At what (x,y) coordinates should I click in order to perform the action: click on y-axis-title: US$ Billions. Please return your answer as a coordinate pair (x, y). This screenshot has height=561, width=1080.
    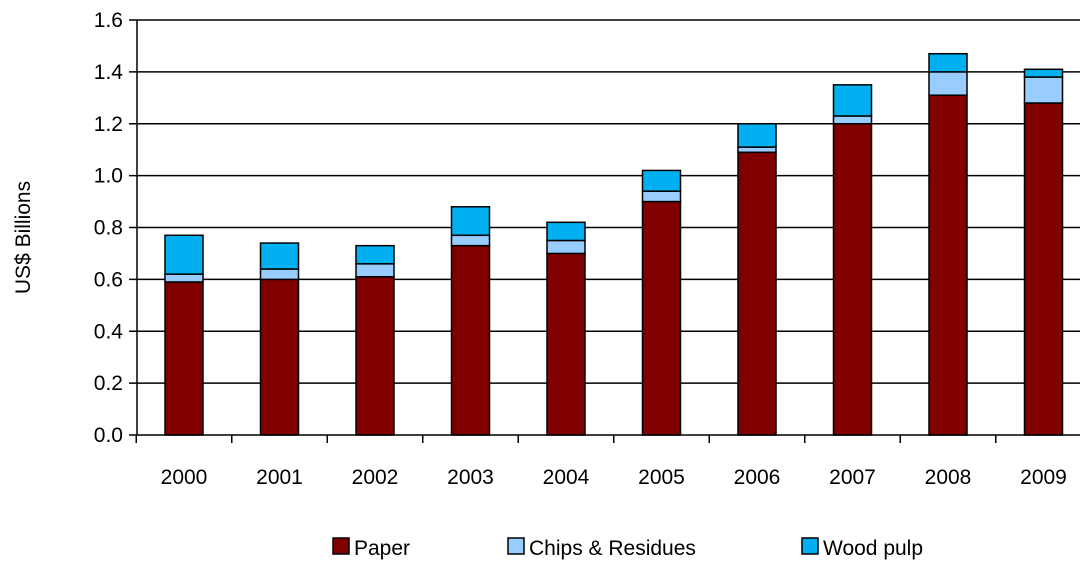
    Looking at the image, I should click on (23, 237).